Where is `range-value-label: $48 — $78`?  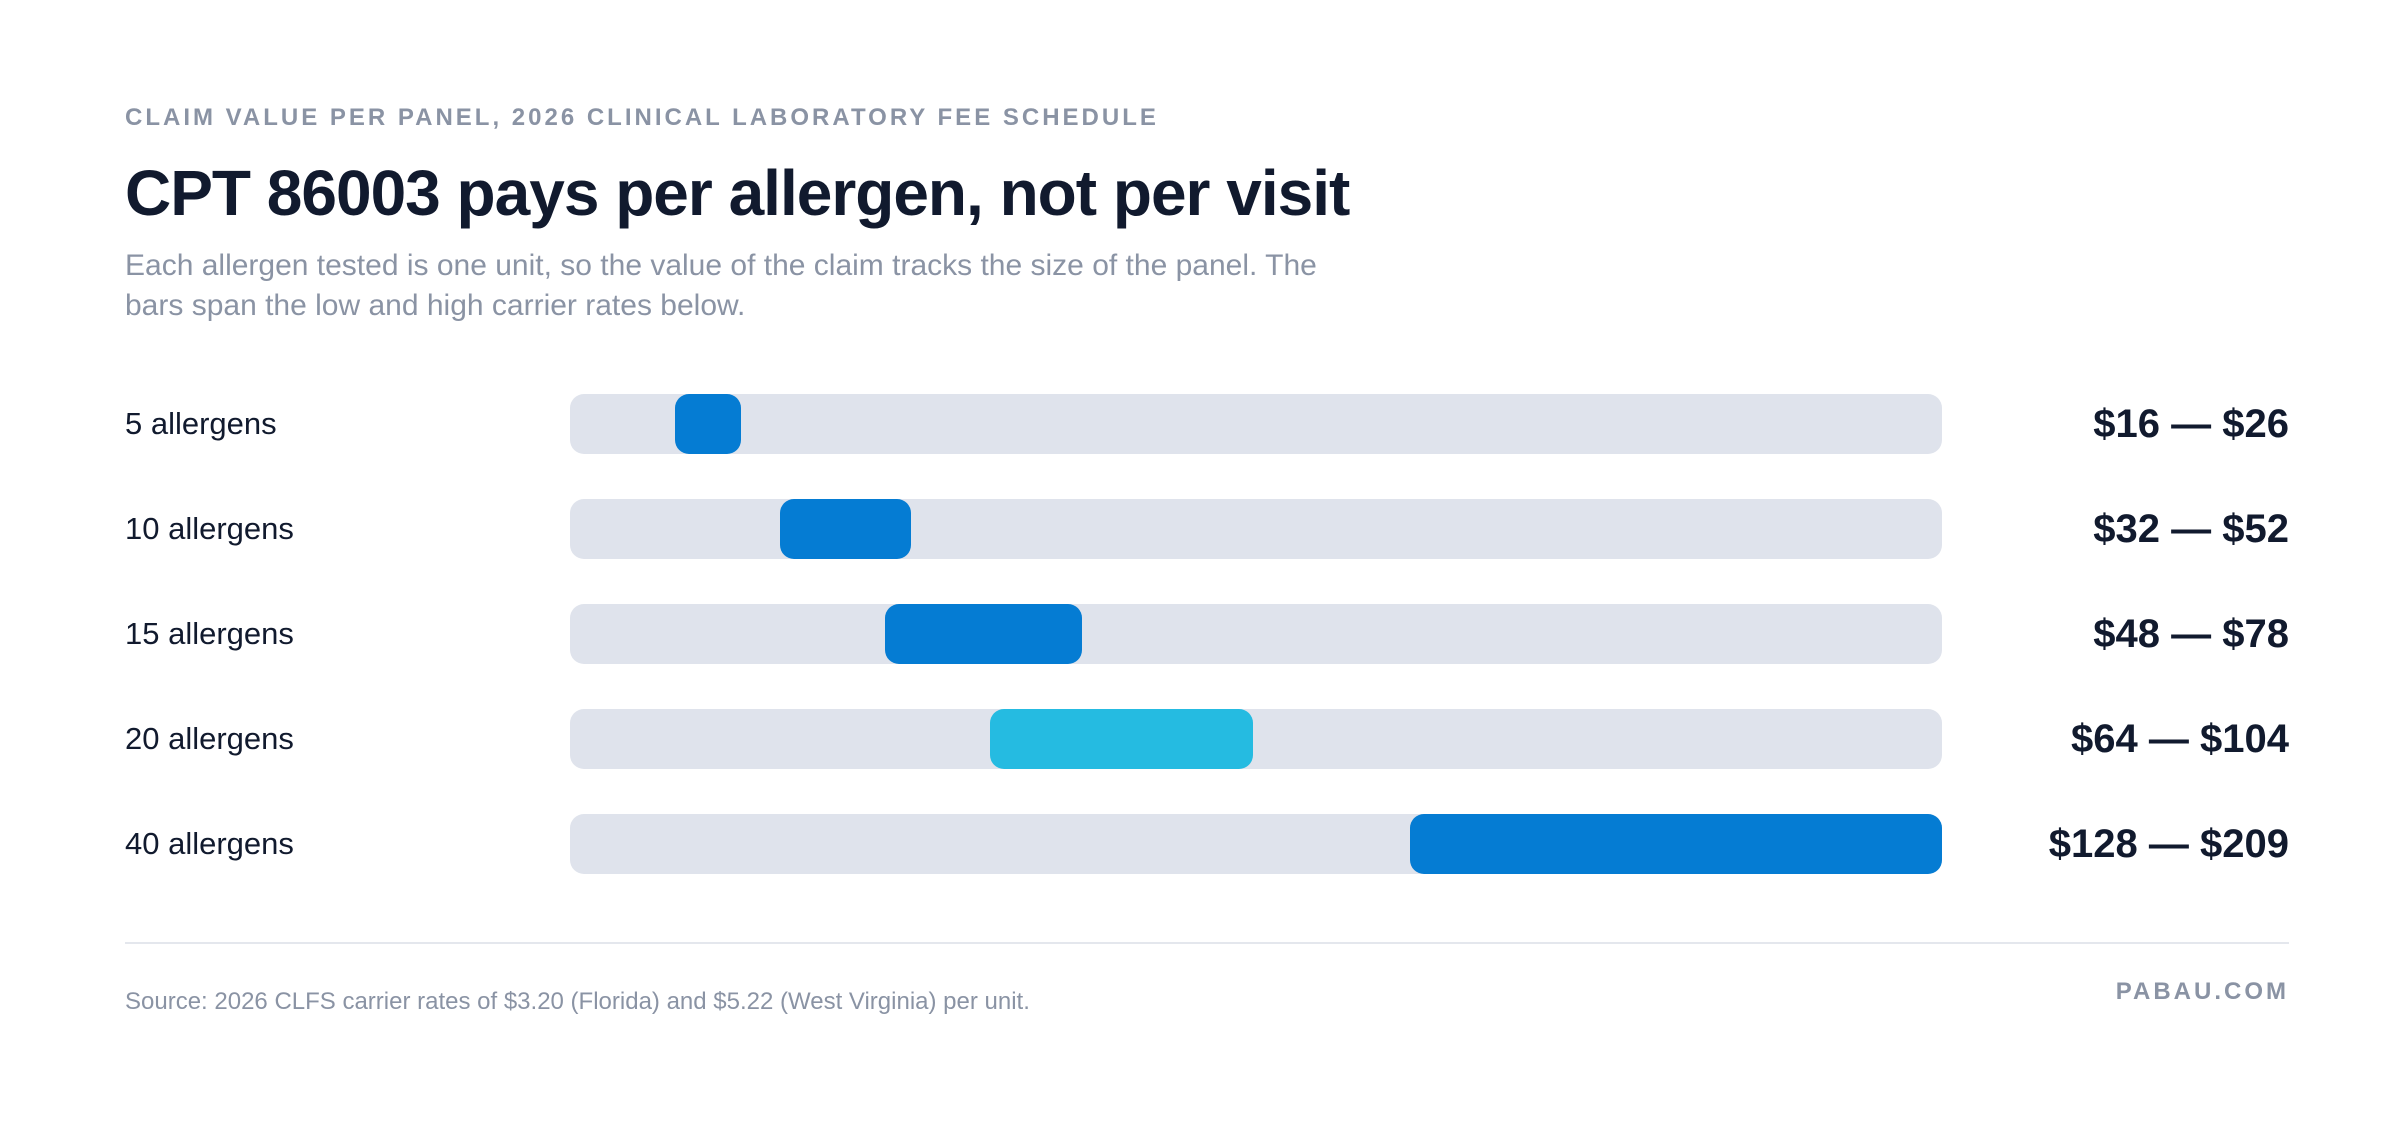
range-value-label: $48 — $78 is located at coordinates (2191, 634).